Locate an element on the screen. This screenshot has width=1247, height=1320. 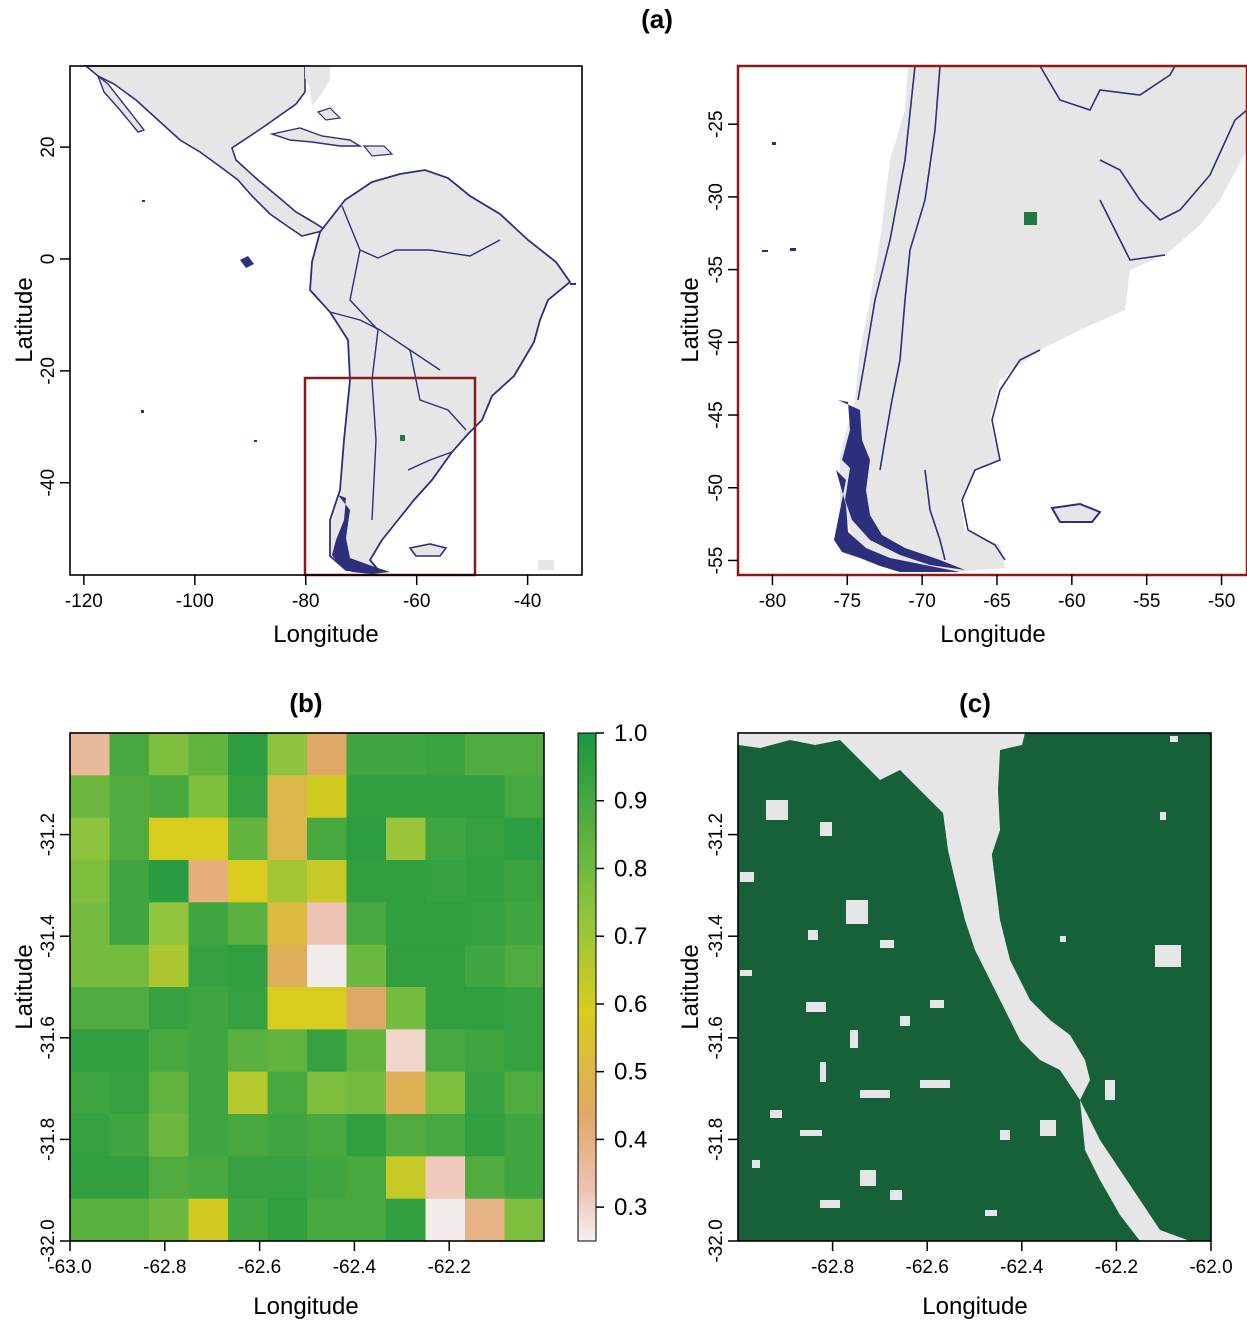
a-right-xtick-label: -60 is located at coordinates (1071, 601).